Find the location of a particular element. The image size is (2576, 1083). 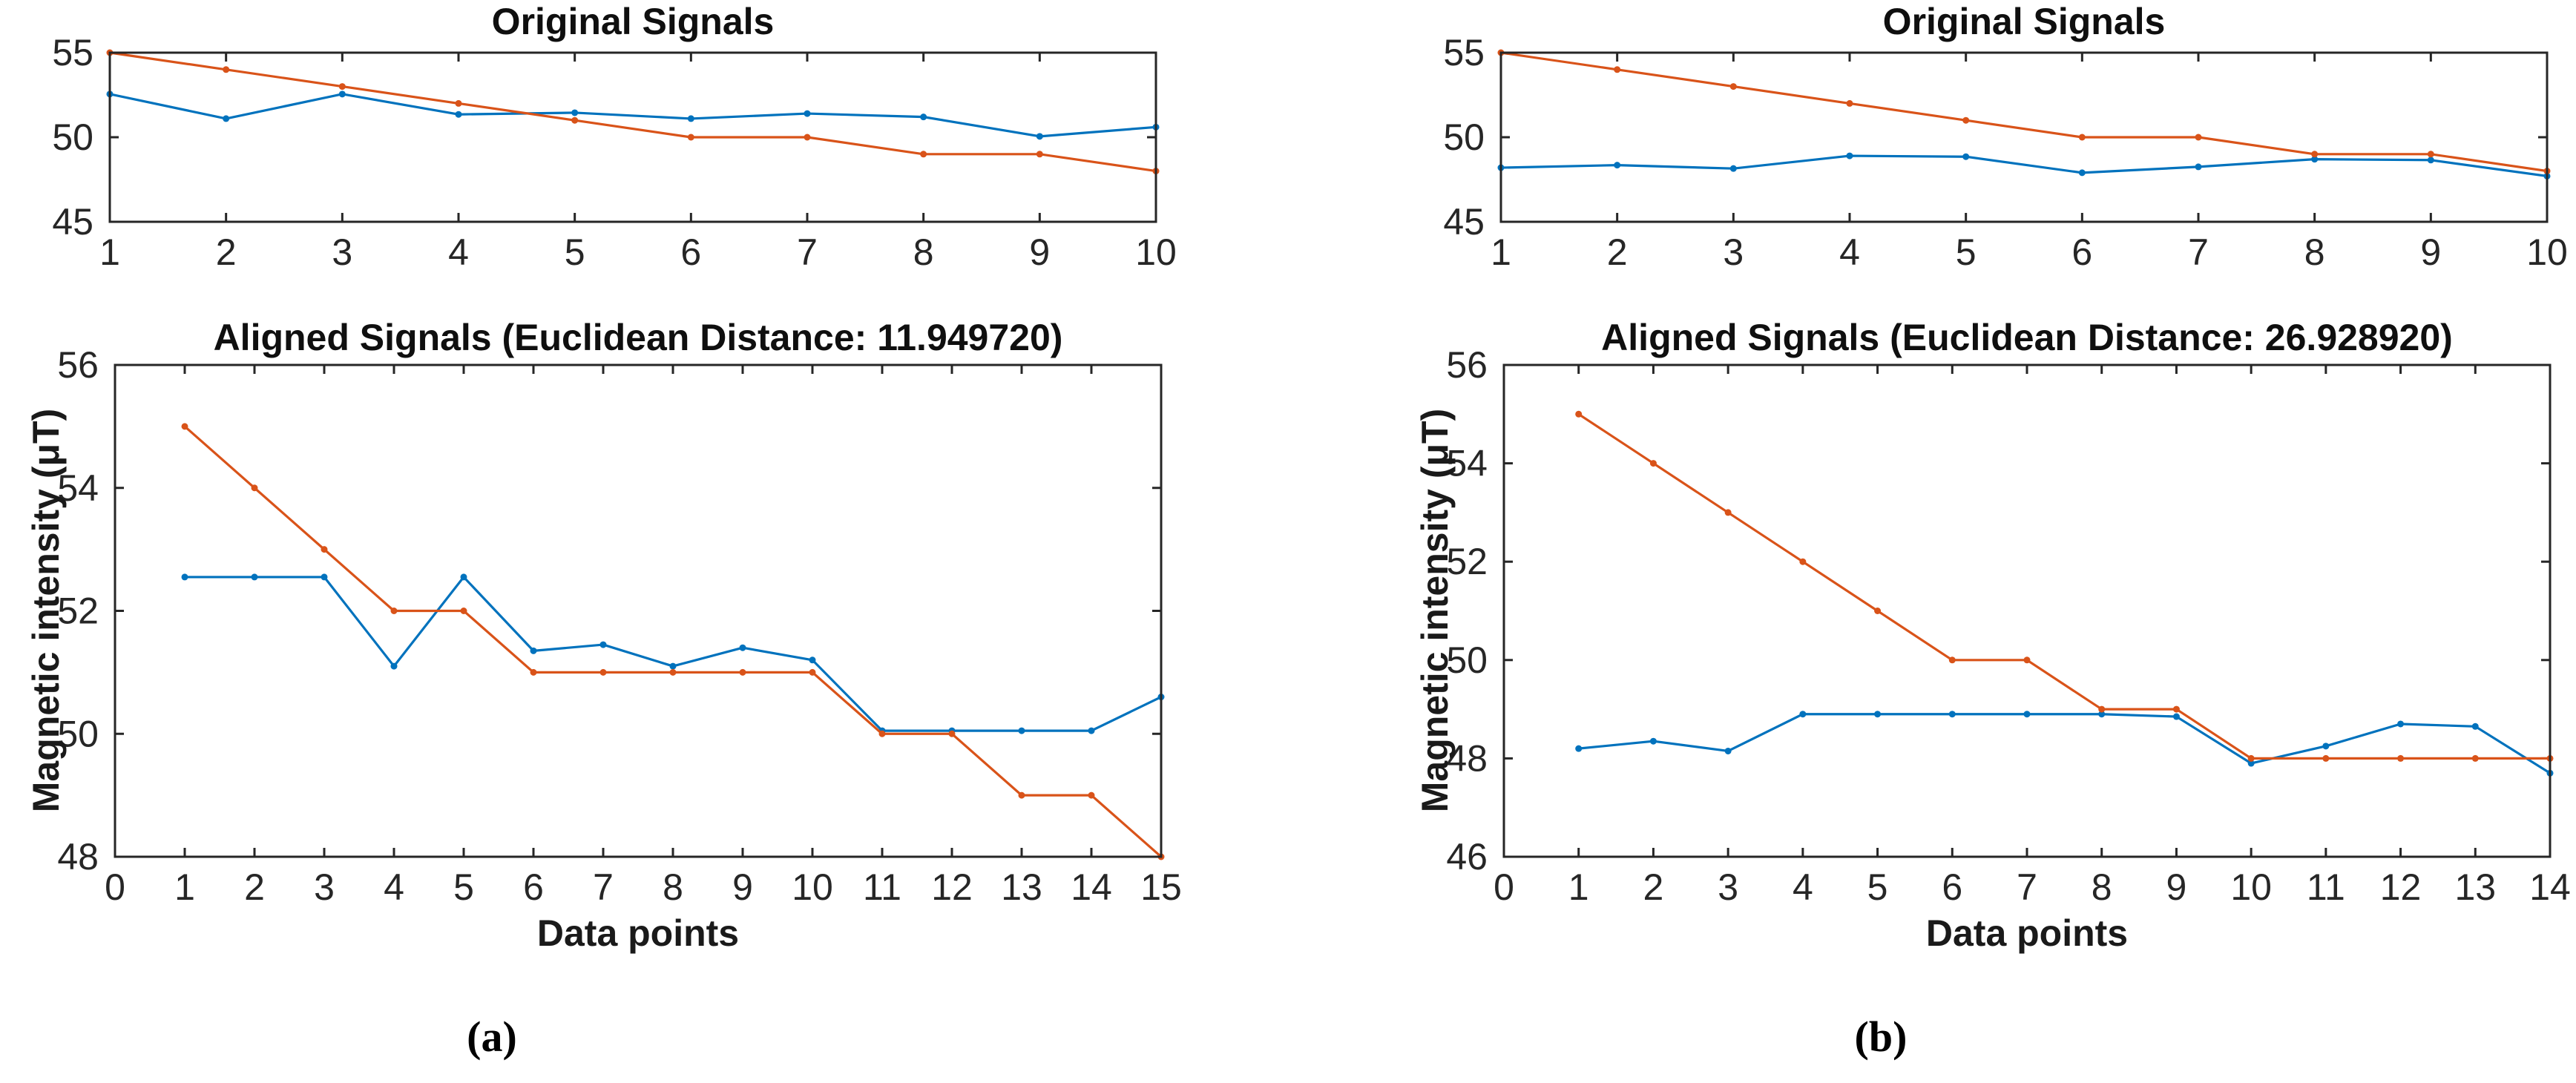

chart-title-original-a: Original Signals is located at coordinates (633, 21).